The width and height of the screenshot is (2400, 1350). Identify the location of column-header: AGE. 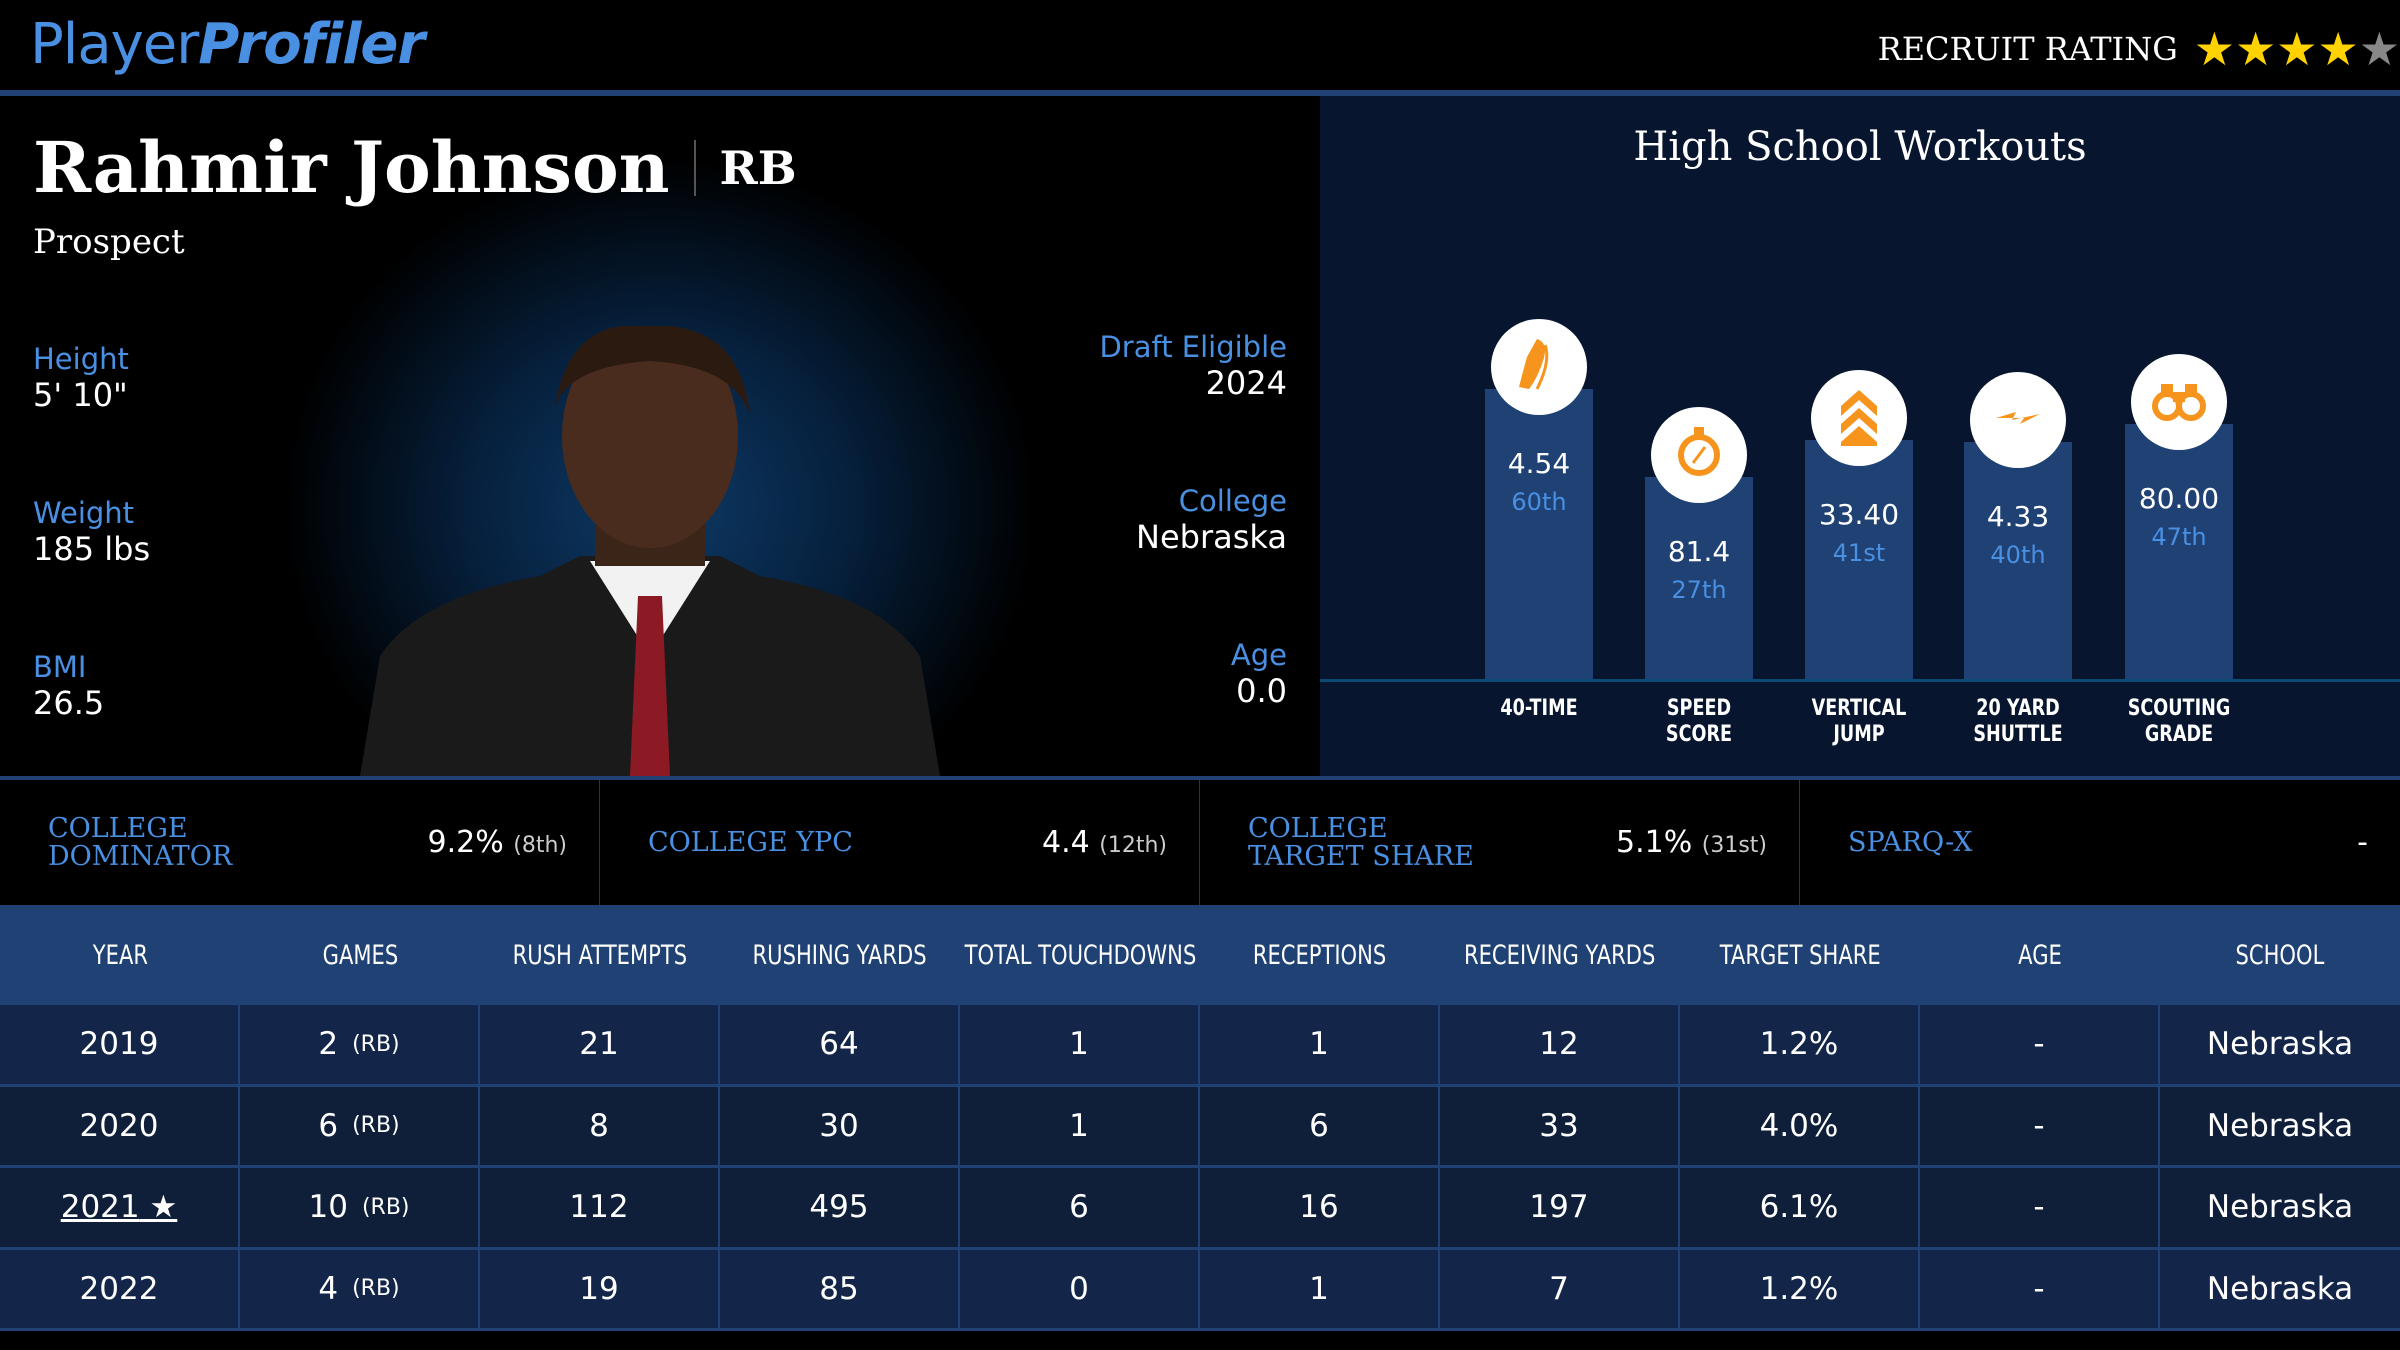
(2040, 955).